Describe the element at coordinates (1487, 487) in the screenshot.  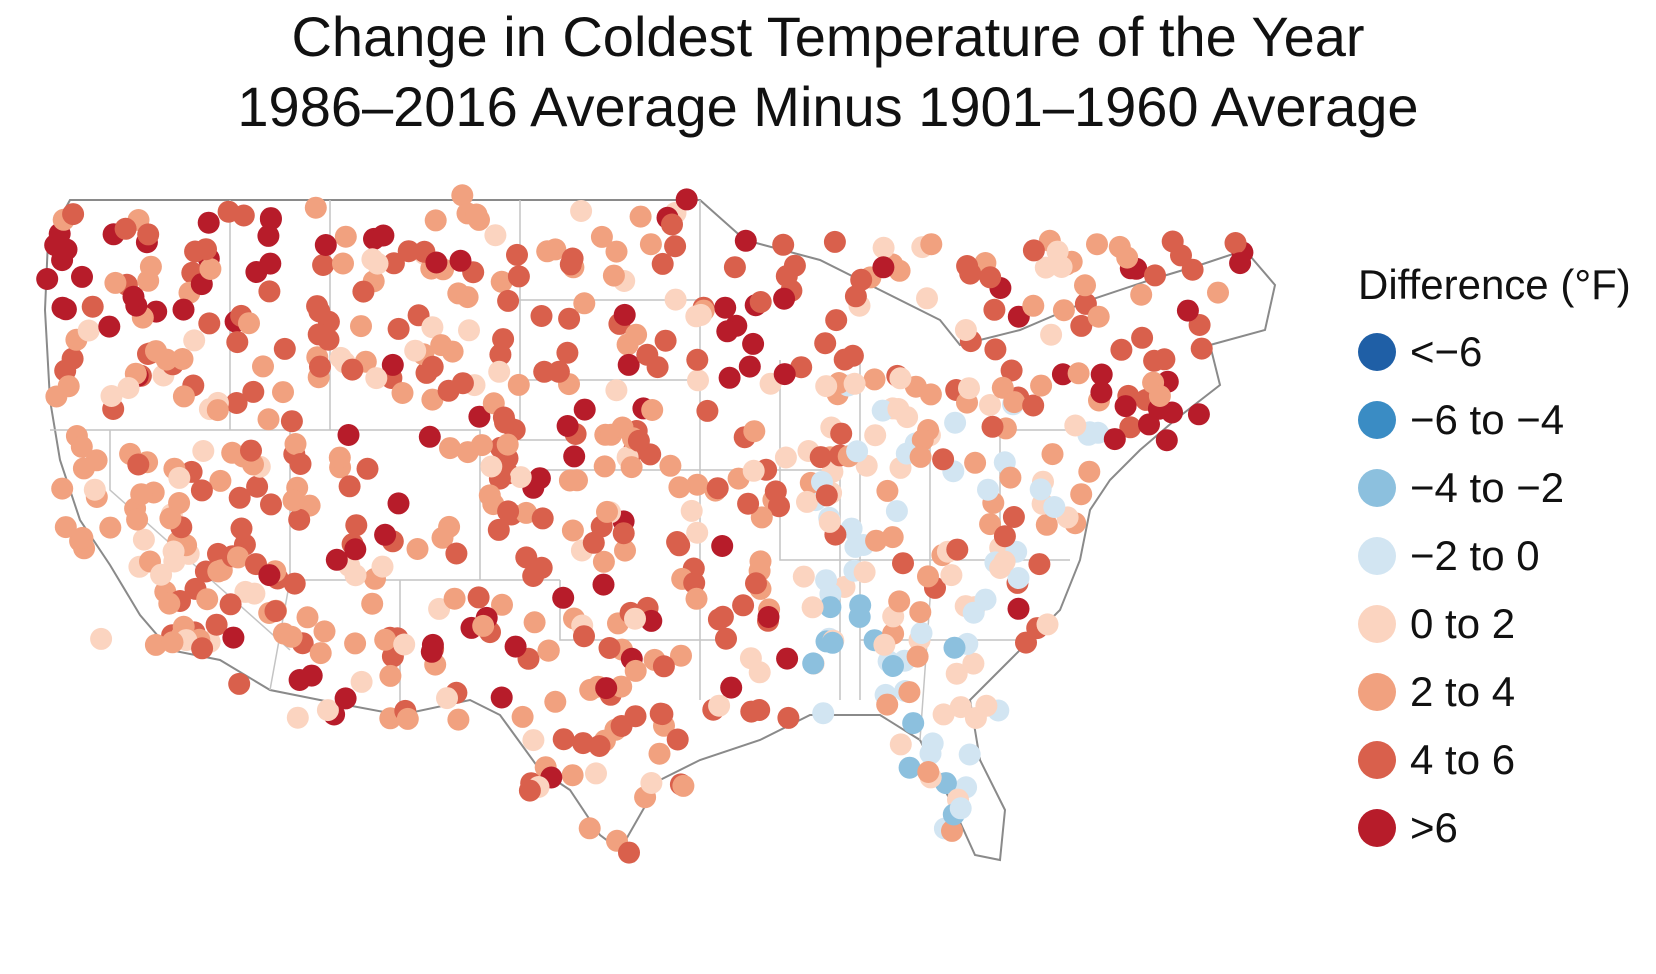
I see `legend-label: −4 to −2` at that location.